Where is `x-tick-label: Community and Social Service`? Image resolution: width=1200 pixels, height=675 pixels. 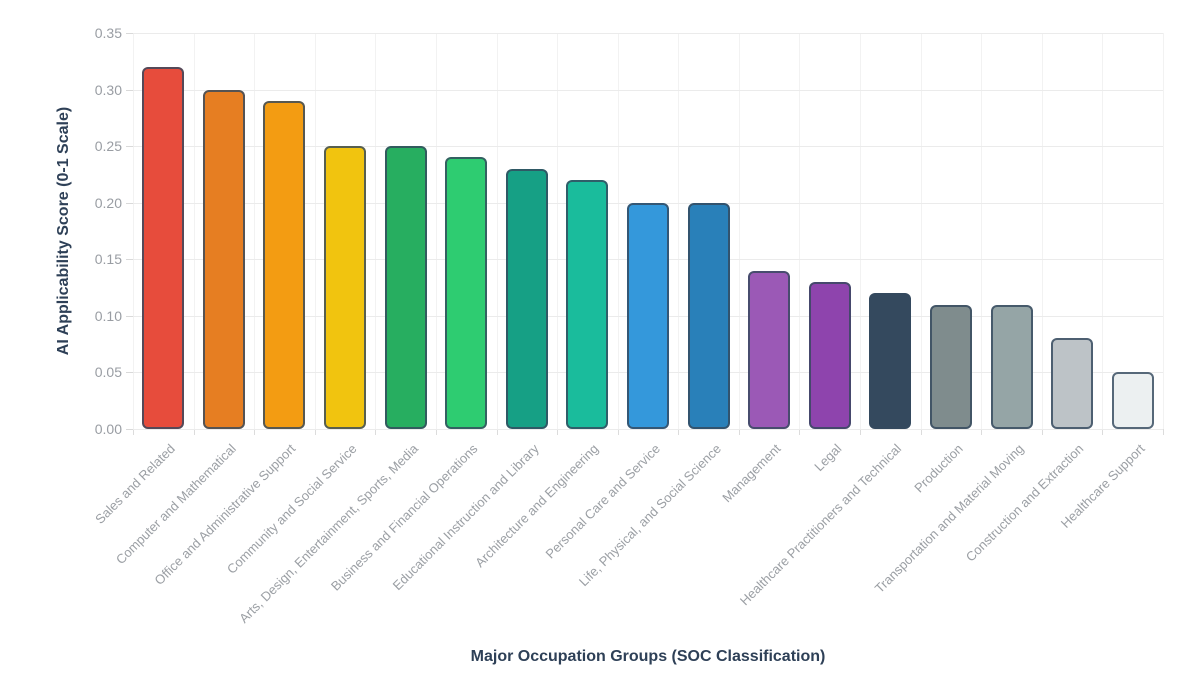
x-tick-label: Community and Social Service is located at coordinates (291, 509).